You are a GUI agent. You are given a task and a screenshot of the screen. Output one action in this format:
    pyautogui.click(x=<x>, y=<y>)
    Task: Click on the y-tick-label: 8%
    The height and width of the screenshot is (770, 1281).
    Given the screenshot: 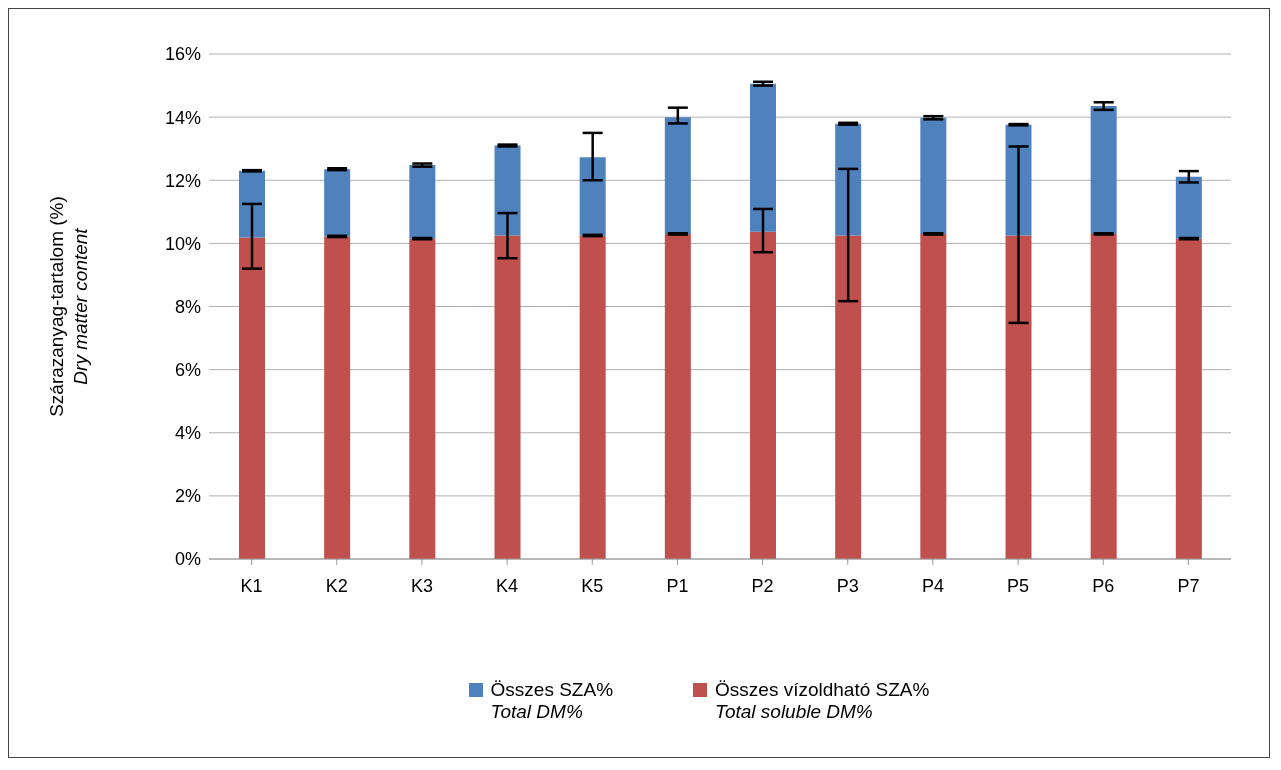 What is the action you would take?
    pyautogui.click(x=187, y=306)
    